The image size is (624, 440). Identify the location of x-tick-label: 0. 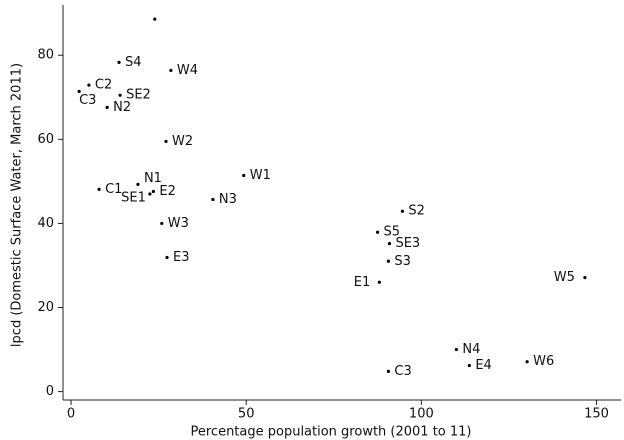
(71, 414).